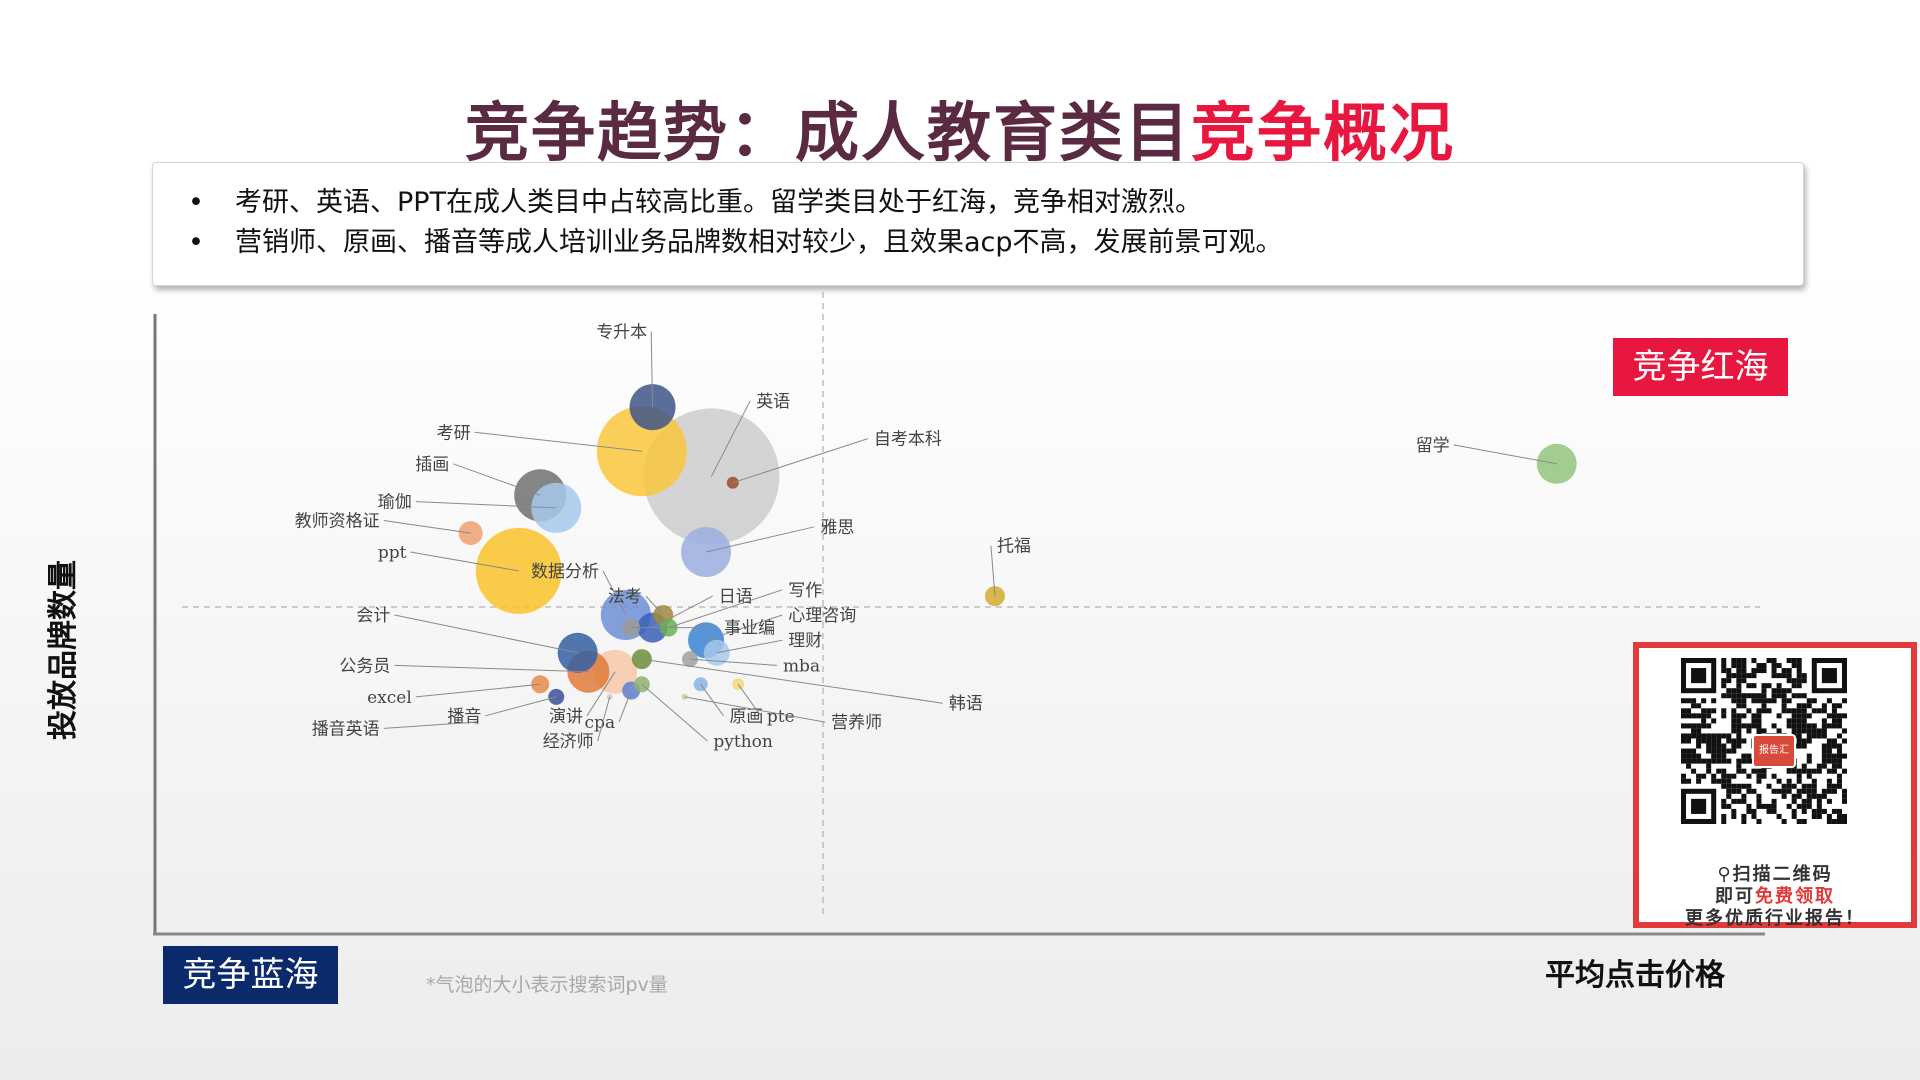  I want to click on x-axis-label: 平均点击价格, so click(1635, 975).